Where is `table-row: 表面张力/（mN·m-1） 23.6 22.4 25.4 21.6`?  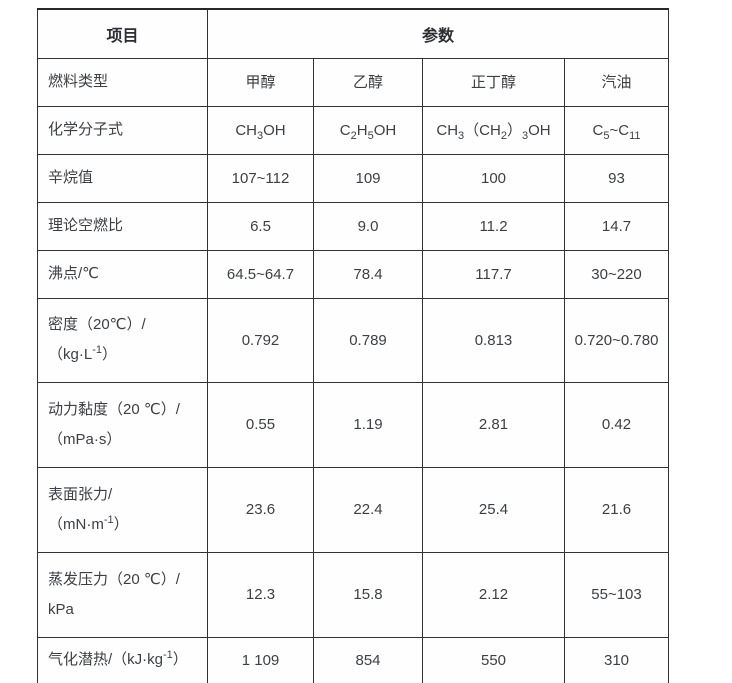 table-row: 表面张力/（mN·m-1） 23.6 22.4 25.4 21.6 is located at coordinates (353, 509).